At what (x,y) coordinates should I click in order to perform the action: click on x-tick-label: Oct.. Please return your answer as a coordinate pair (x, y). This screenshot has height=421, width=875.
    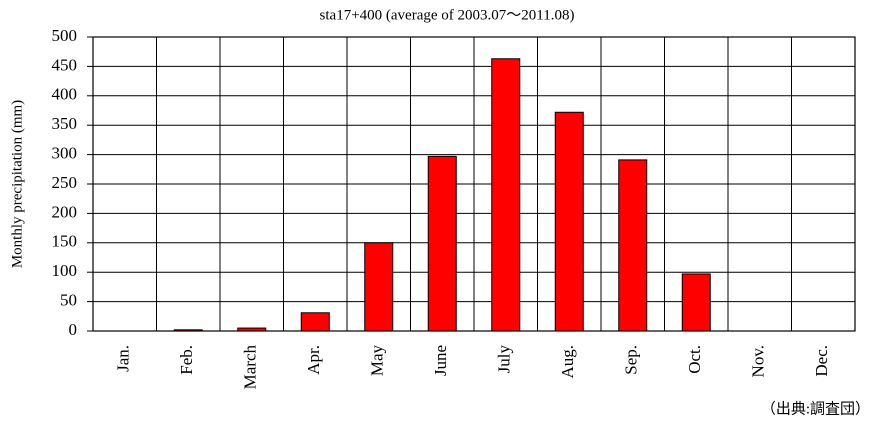
    Looking at the image, I should click on (694, 359).